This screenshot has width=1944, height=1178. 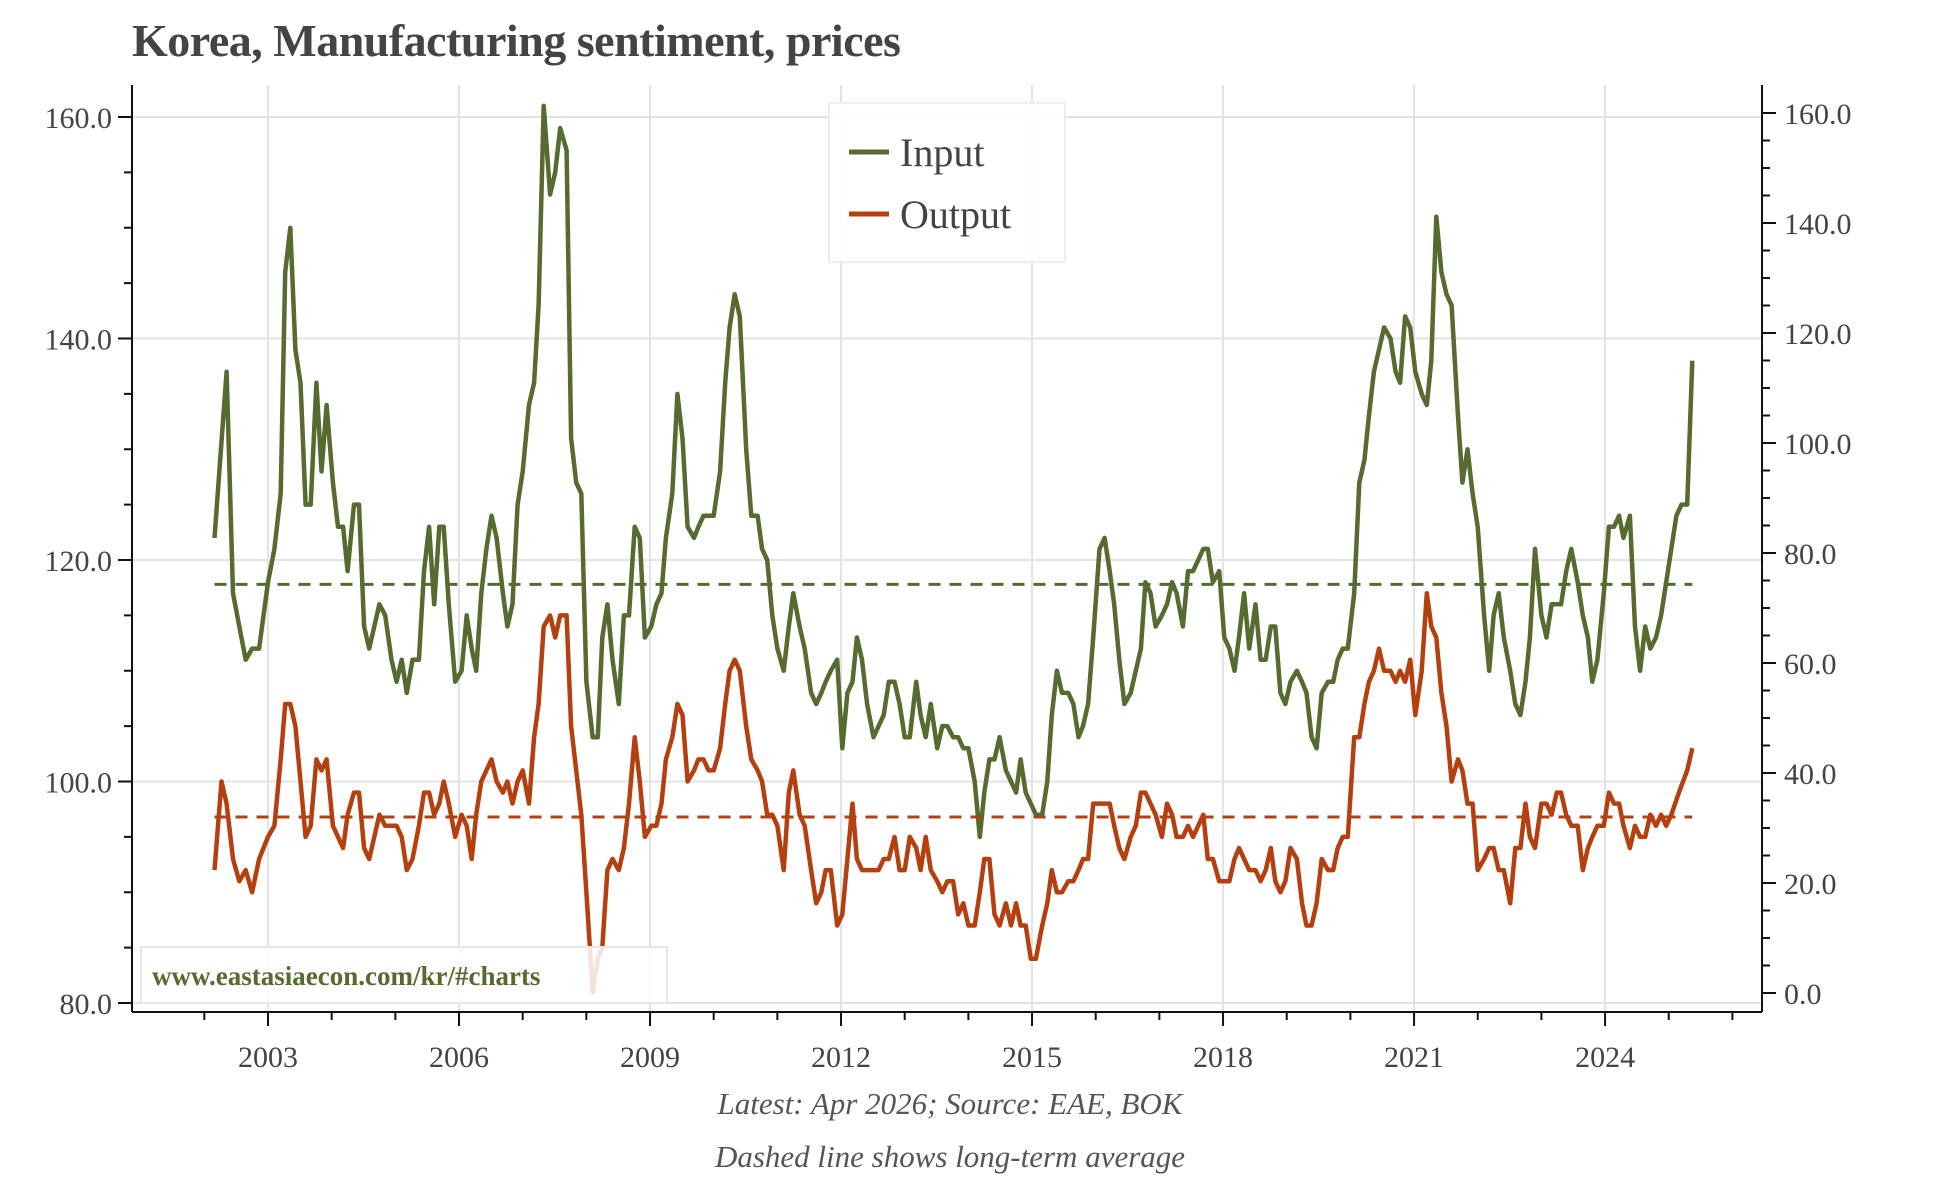 I want to click on y-right-tick-label: 40.0, so click(x=1810, y=774).